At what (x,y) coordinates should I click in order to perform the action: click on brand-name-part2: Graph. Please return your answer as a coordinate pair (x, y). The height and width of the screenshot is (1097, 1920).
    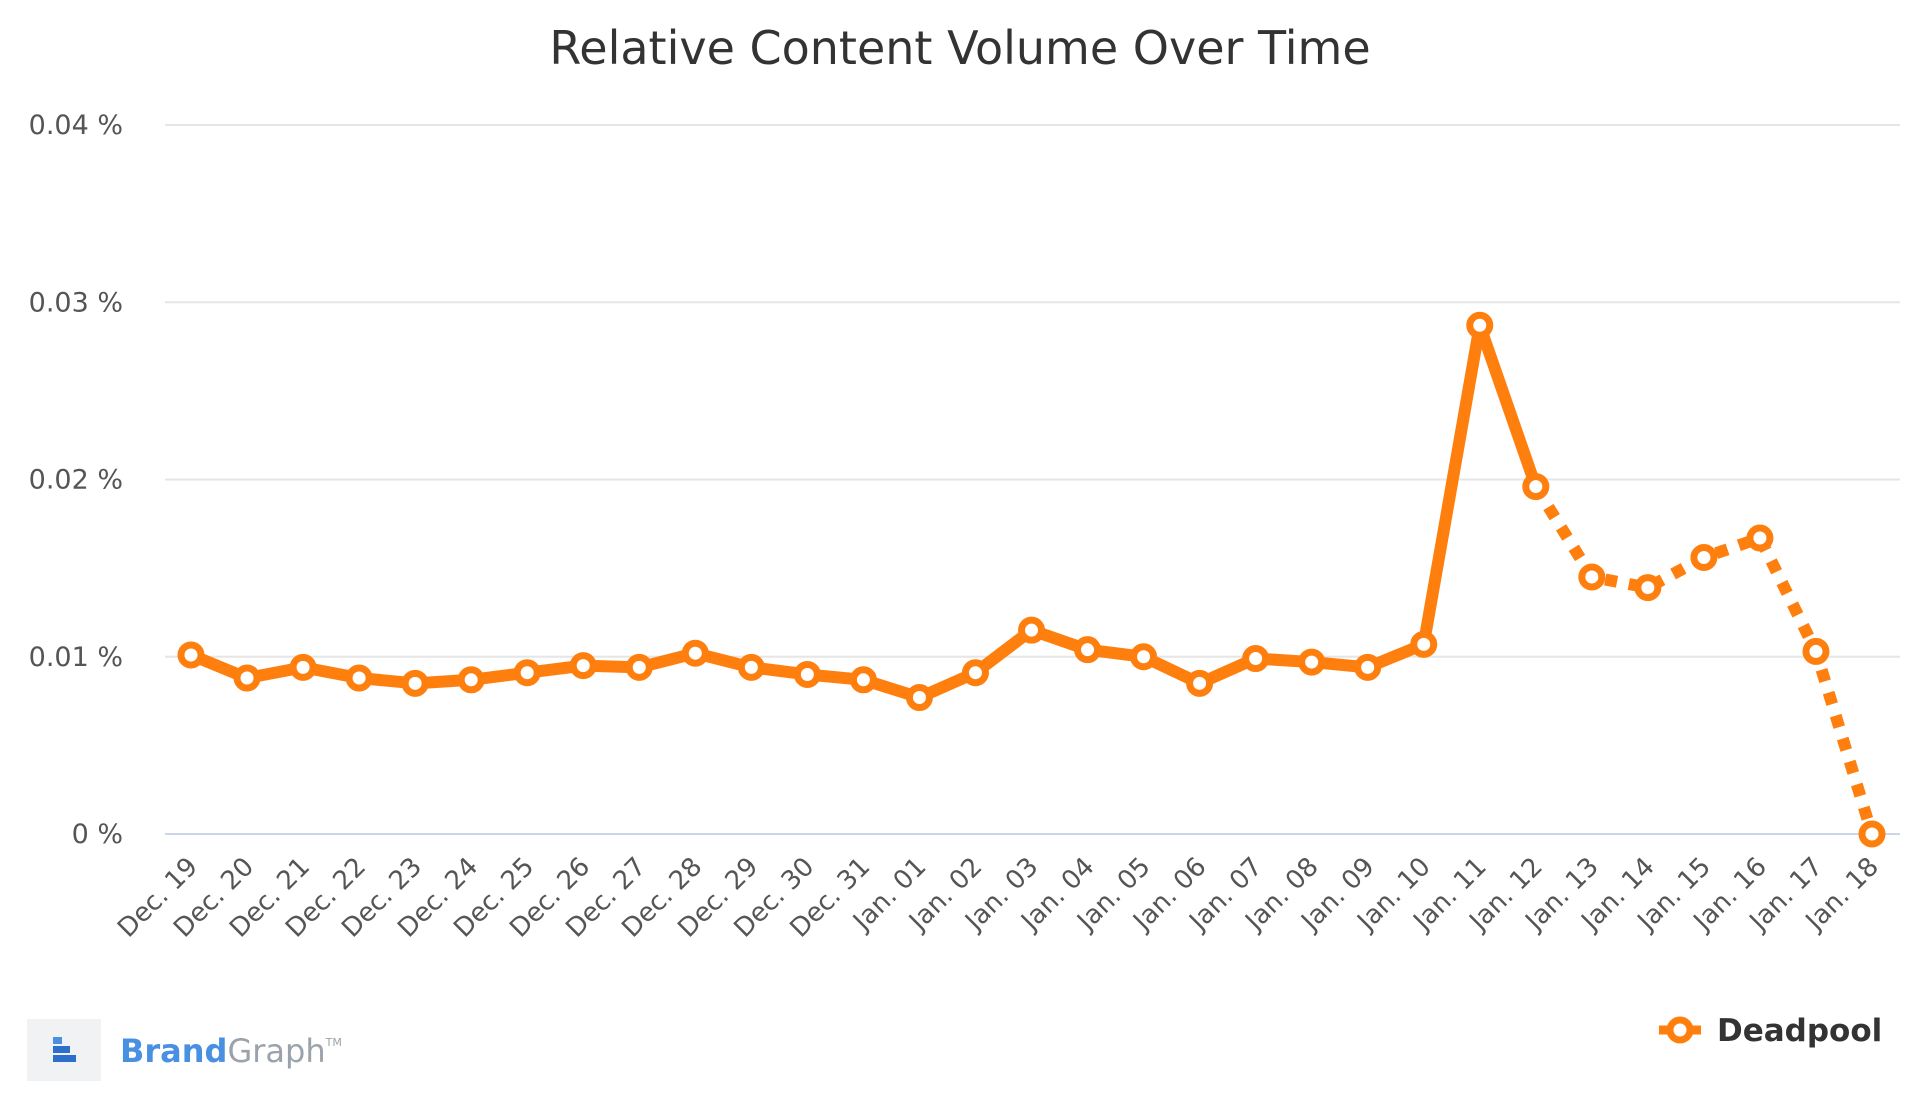
    Looking at the image, I should click on (276, 1051).